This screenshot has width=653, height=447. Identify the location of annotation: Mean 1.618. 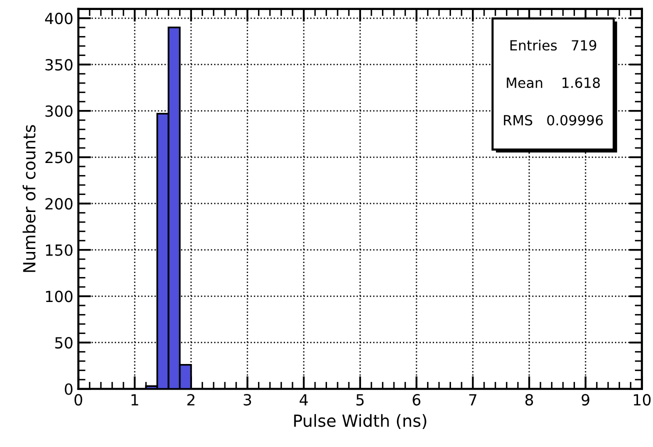
(553, 83).